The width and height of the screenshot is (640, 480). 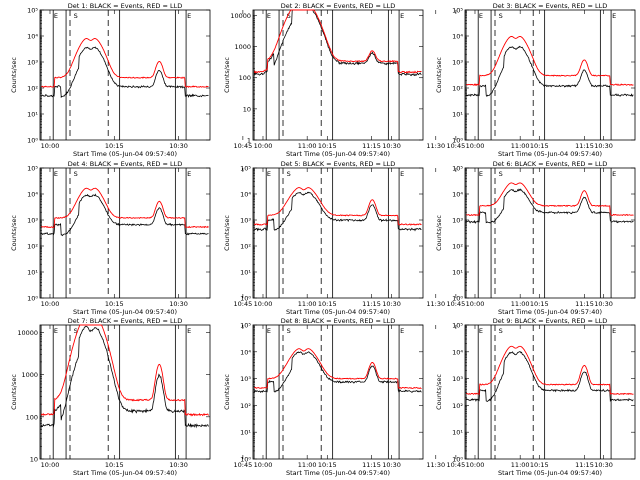 What do you see at coordinates (550, 6) in the screenshot?
I see `panel-title: Det 3: BLACK = Events, RED = LLD` at bounding box center [550, 6].